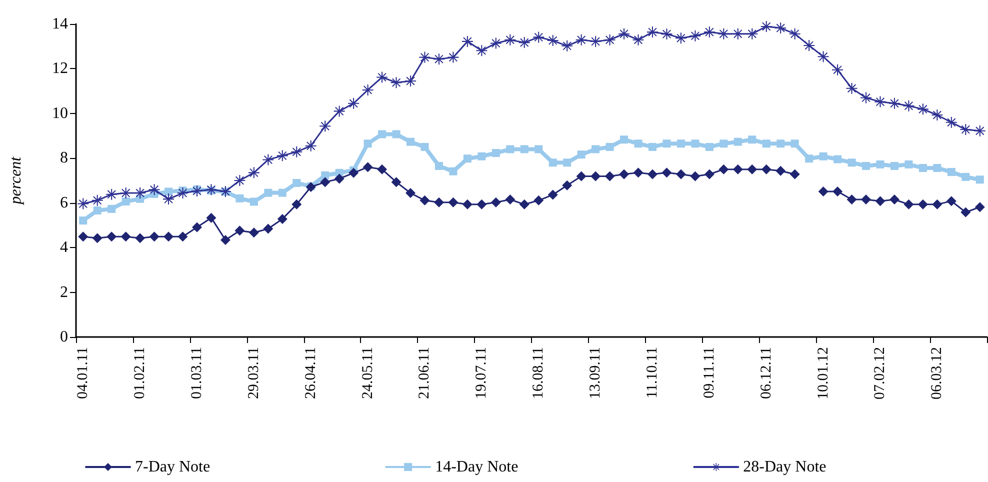 The image size is (988, 482). I want to click on x-tick-label: 01.03.11, so click(196, 373).